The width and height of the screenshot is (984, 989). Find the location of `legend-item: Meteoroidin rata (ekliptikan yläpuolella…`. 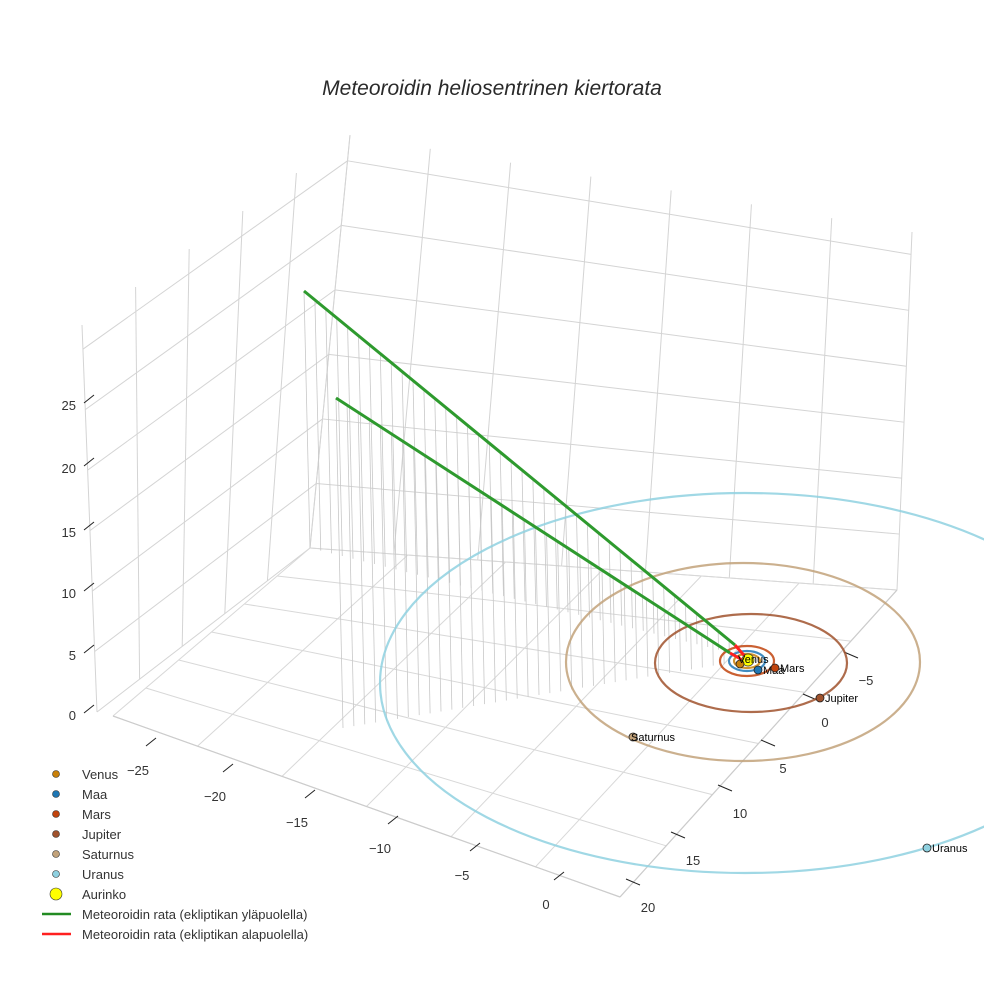

legend-item: Meteoroidin rata (ekliptikan yläpuolella… is located at coordinates (174, 914).